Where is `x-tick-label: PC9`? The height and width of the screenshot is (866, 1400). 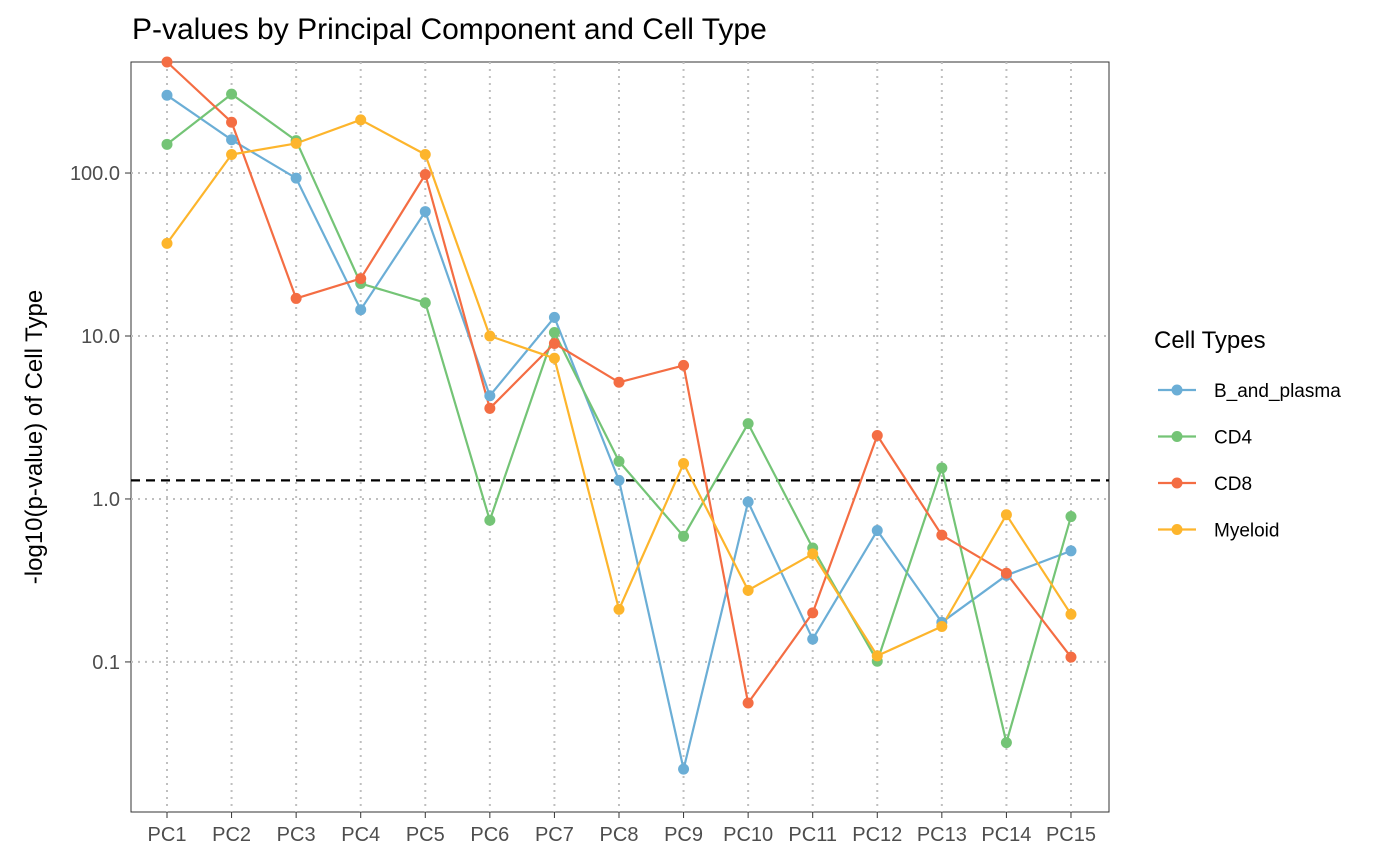
x-tick-label: PC9 is located at coordinates (683, 835).